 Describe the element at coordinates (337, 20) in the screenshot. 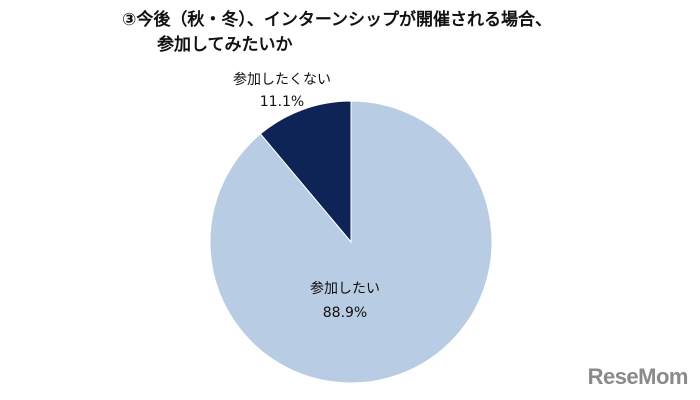

I see `title-line-1: ③今後（秋・冬）、インターンシップが開催される場合、` at that location.